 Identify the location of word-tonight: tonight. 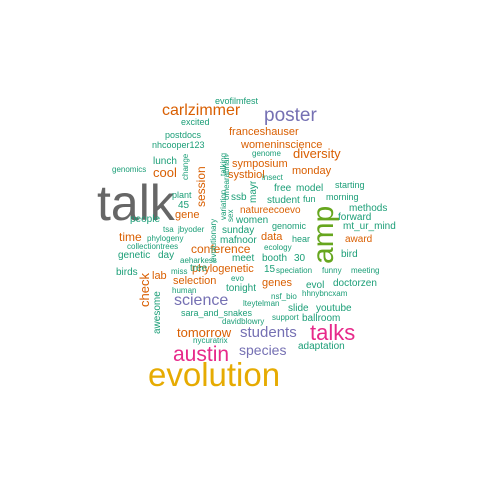
(241, 288).